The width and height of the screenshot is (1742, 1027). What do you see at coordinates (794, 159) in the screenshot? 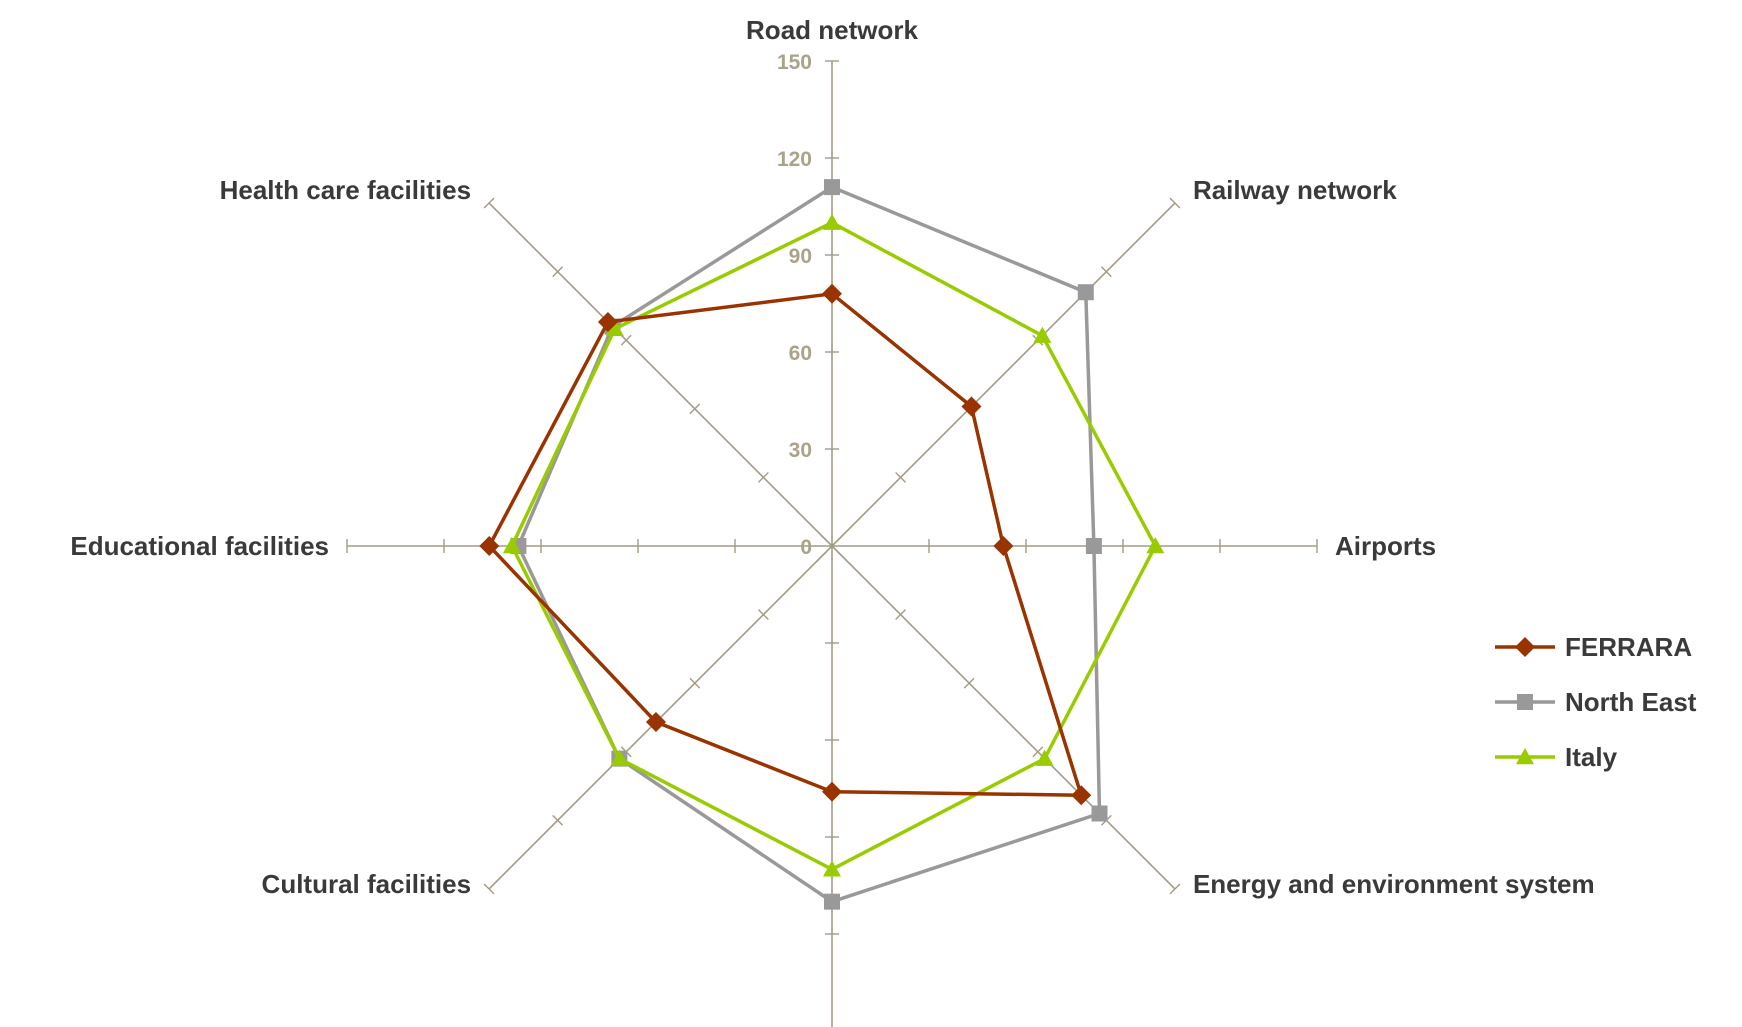
I see `tick-label: 120` at bounding box center [794, 159].